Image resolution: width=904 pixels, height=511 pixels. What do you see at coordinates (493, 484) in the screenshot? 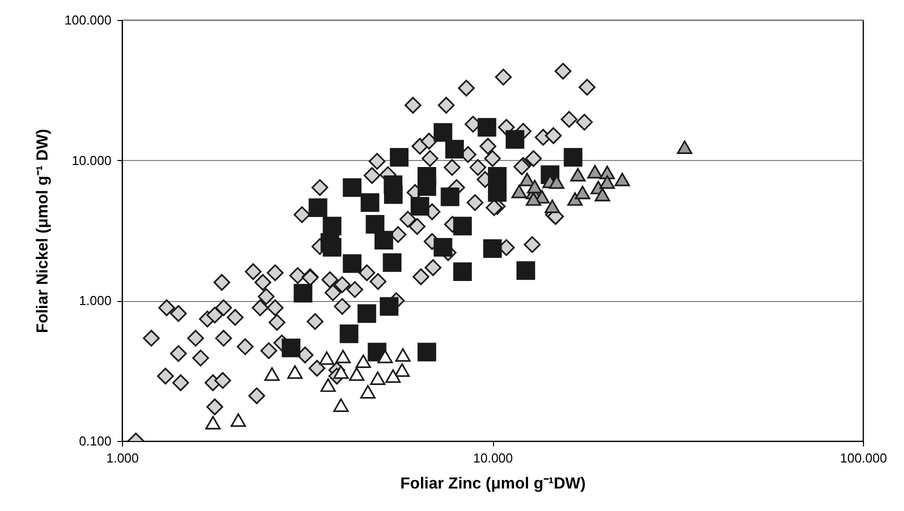
I see `x-axis-title: Foliar Zinc (μmol g⁻¹DW)` at bounding box center [493, 484].